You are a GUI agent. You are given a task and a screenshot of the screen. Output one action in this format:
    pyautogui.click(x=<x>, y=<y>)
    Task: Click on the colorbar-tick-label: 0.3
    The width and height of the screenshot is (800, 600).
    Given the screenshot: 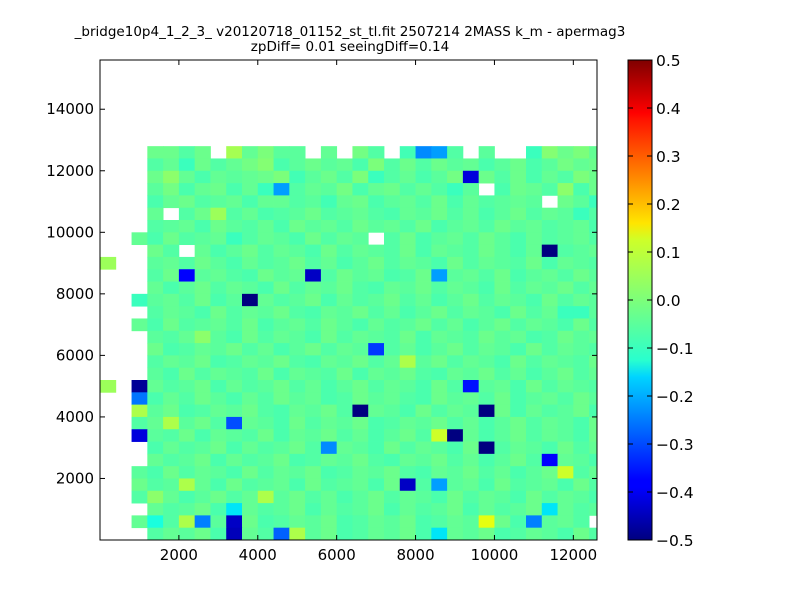 What is the action you would take?
    pyautogui.click(x=668, y=157)
    